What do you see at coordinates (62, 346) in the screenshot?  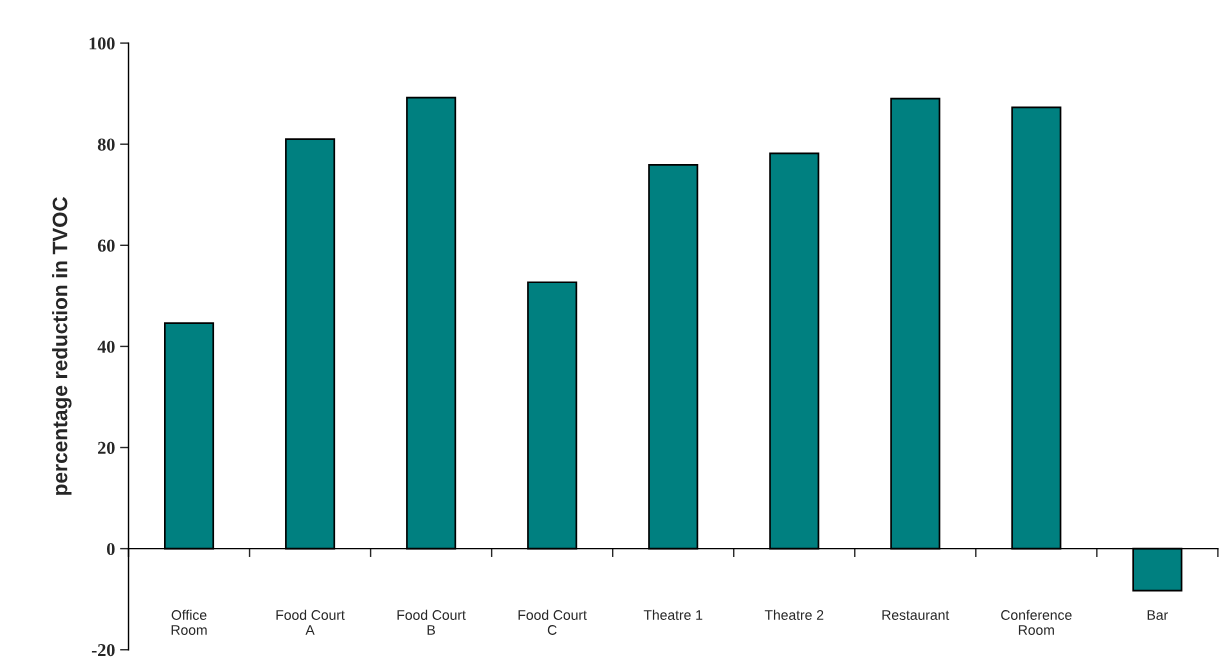 I see `y-axis-title: percentage reduction in TVOC` at bounding box center [62, 346].